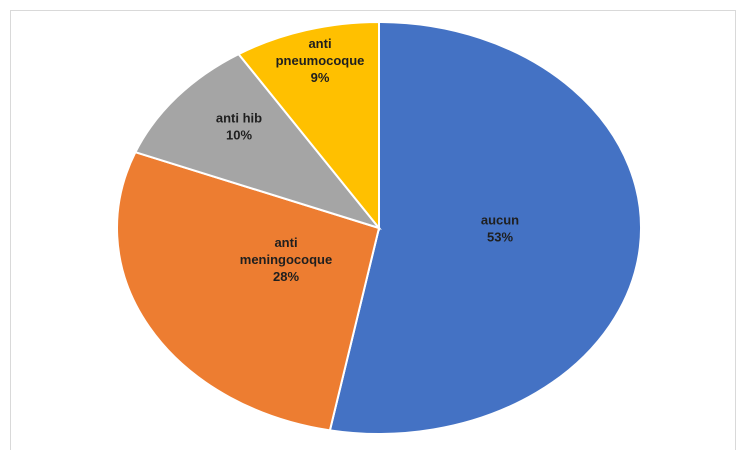 The image size is (739, 450). Describe the element at coordinates (286, 259) in the screenshot. I see `slice-label-anti-meningocoque: anti meningocoque 28%` at that location.